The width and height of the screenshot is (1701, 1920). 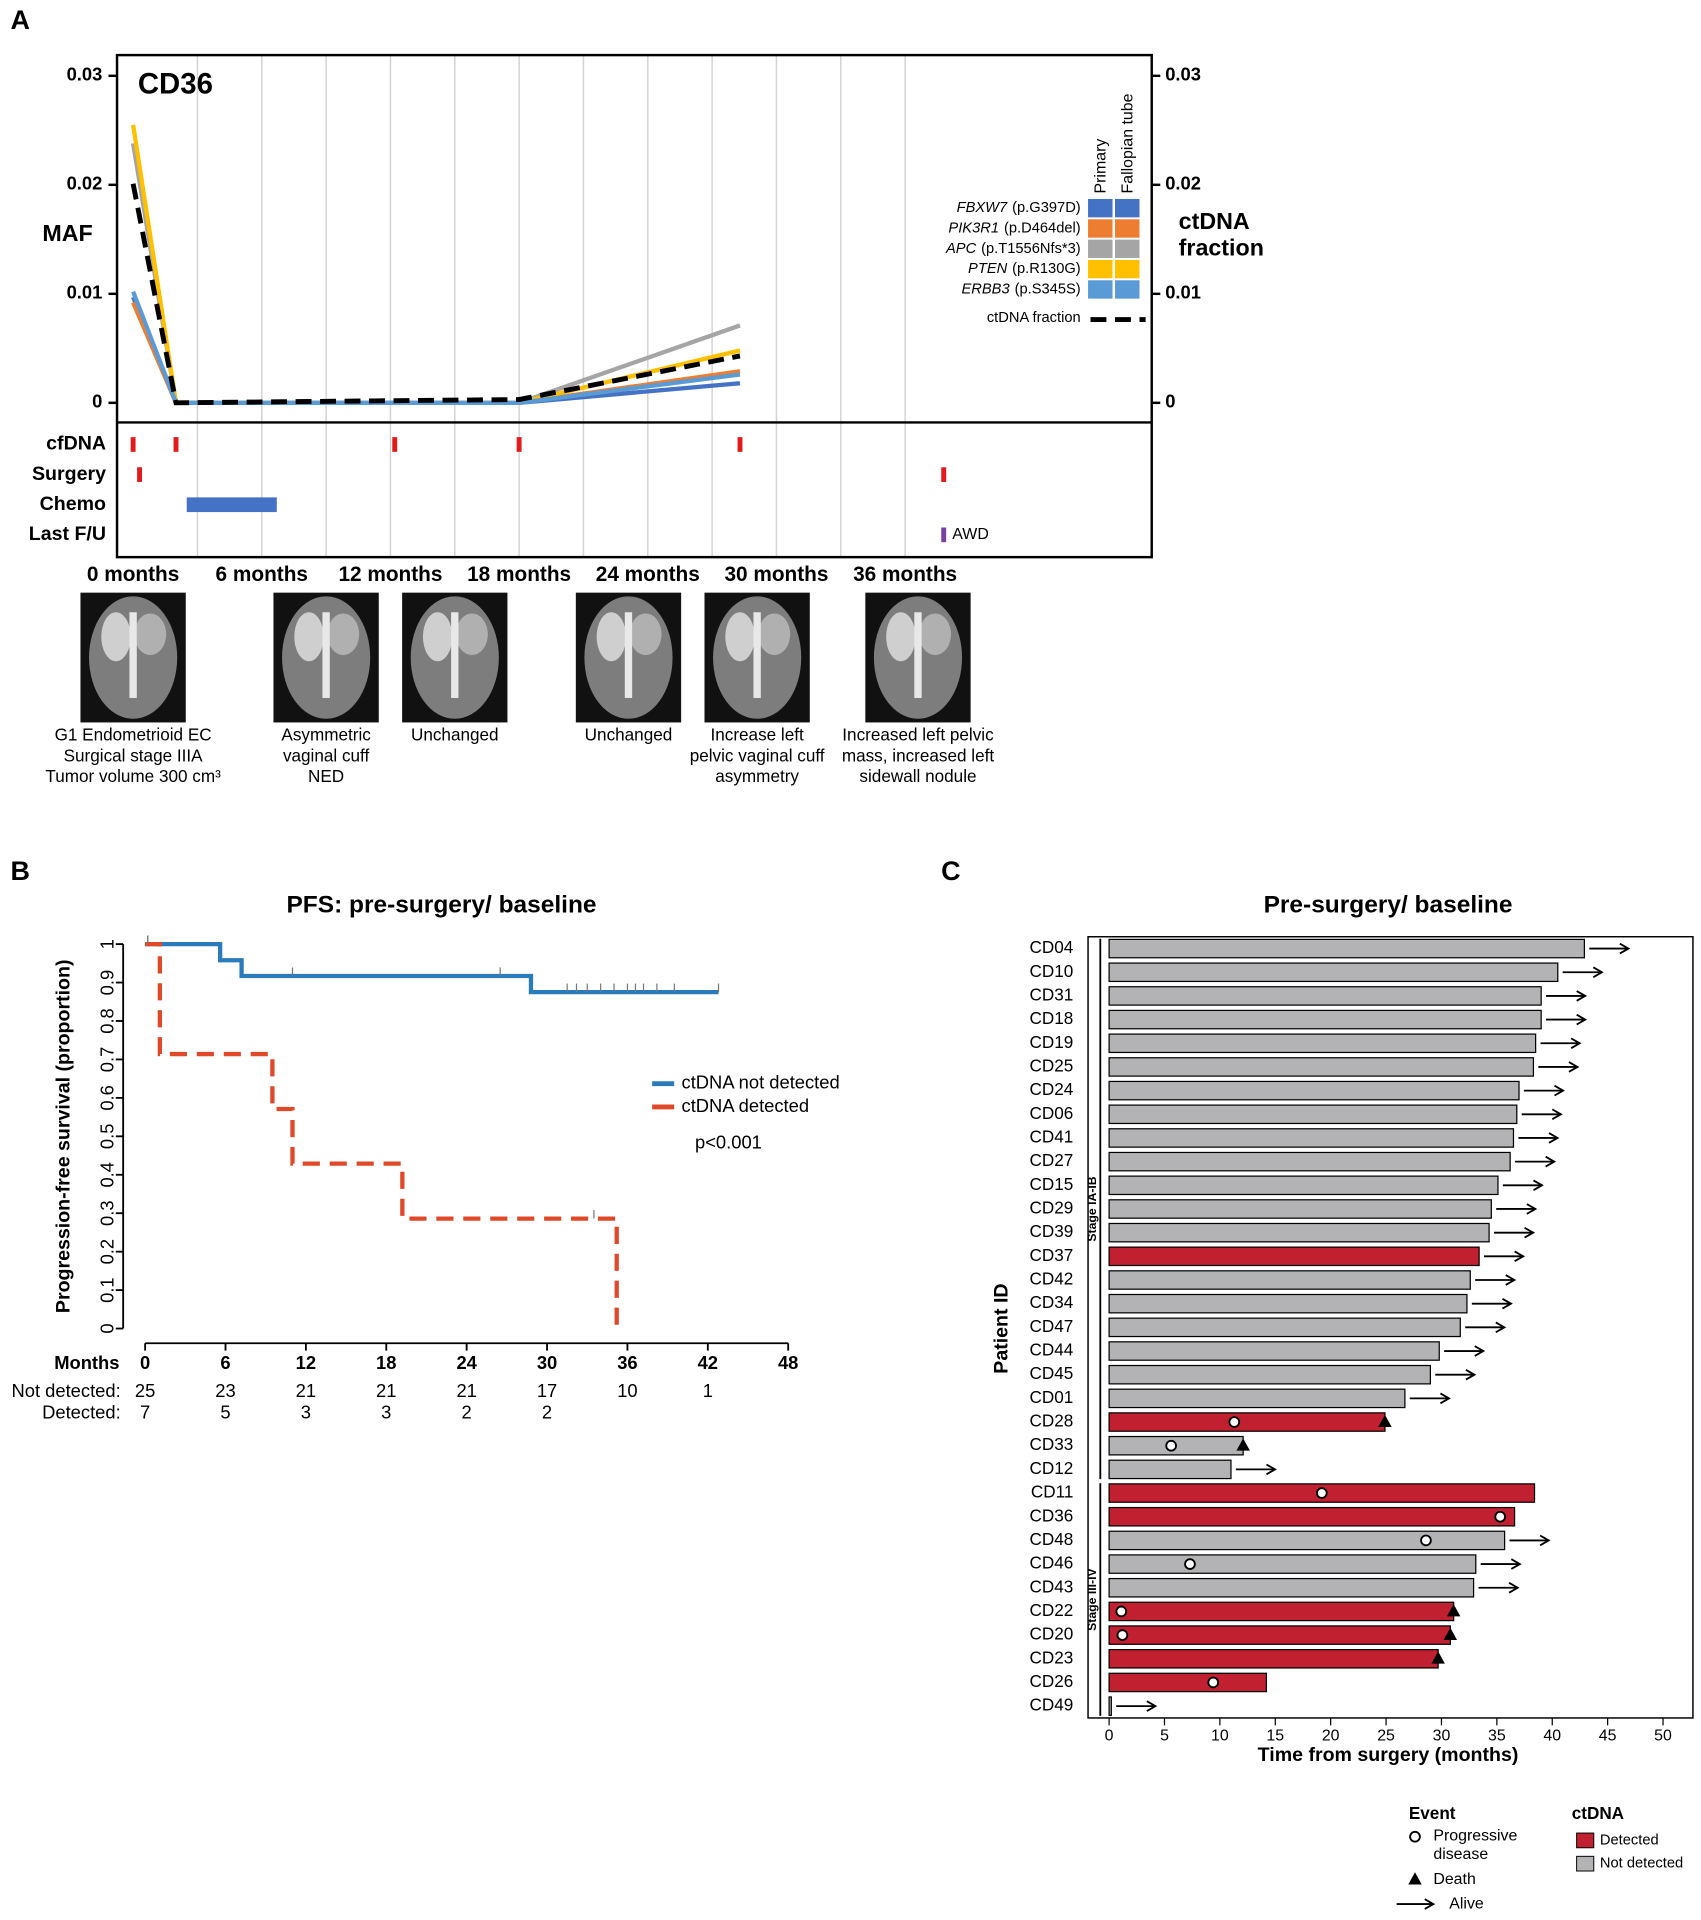 I want to click on y-tick-label: 0.4, so click(x=106, y=1175).